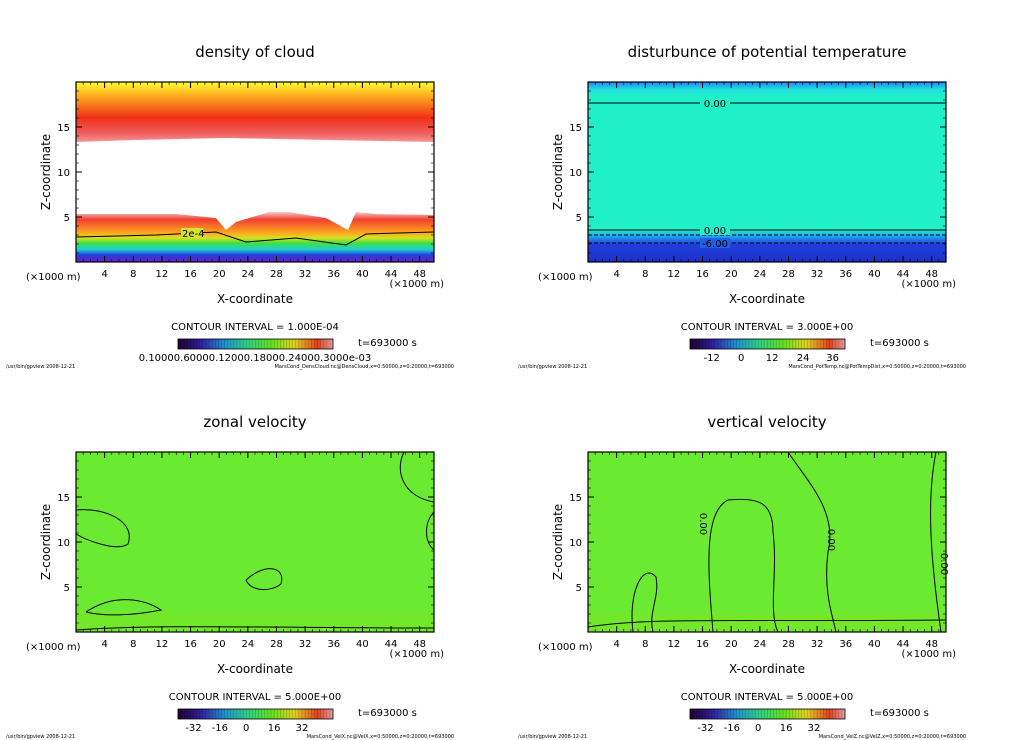  What do you see at coordinates (193, 234) in the screenshot?
I see `contour-label: 2e-4` at bounding box center [193, 234].